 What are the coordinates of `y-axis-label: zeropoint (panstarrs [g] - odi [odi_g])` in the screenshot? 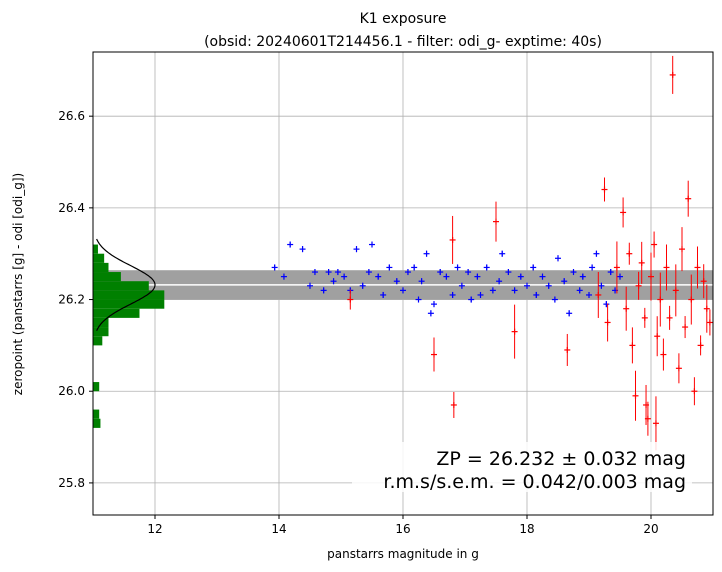 It's located at (18, 284).